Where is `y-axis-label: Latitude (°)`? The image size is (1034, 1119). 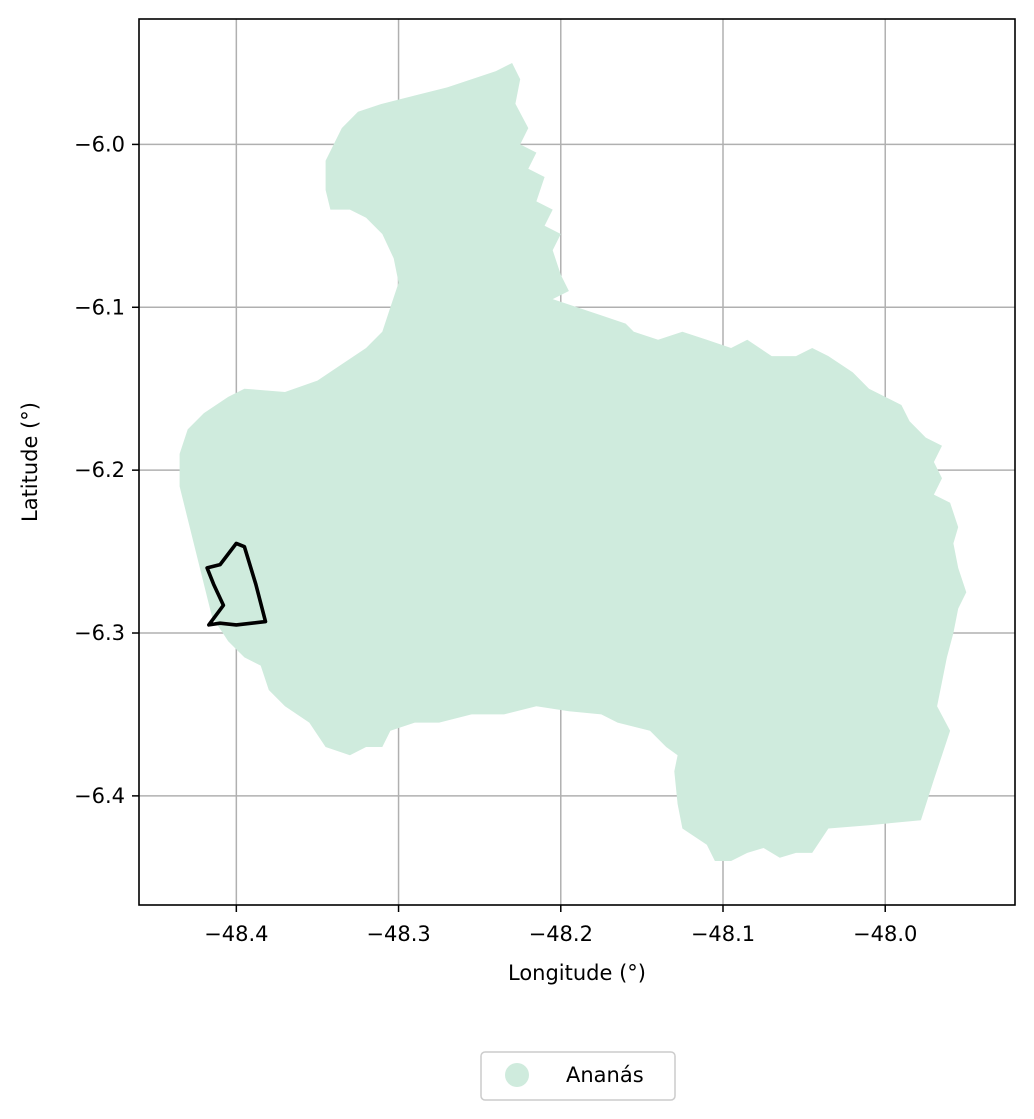
y-axis-label: Latitude (°) is located at coordinates (30, 462).